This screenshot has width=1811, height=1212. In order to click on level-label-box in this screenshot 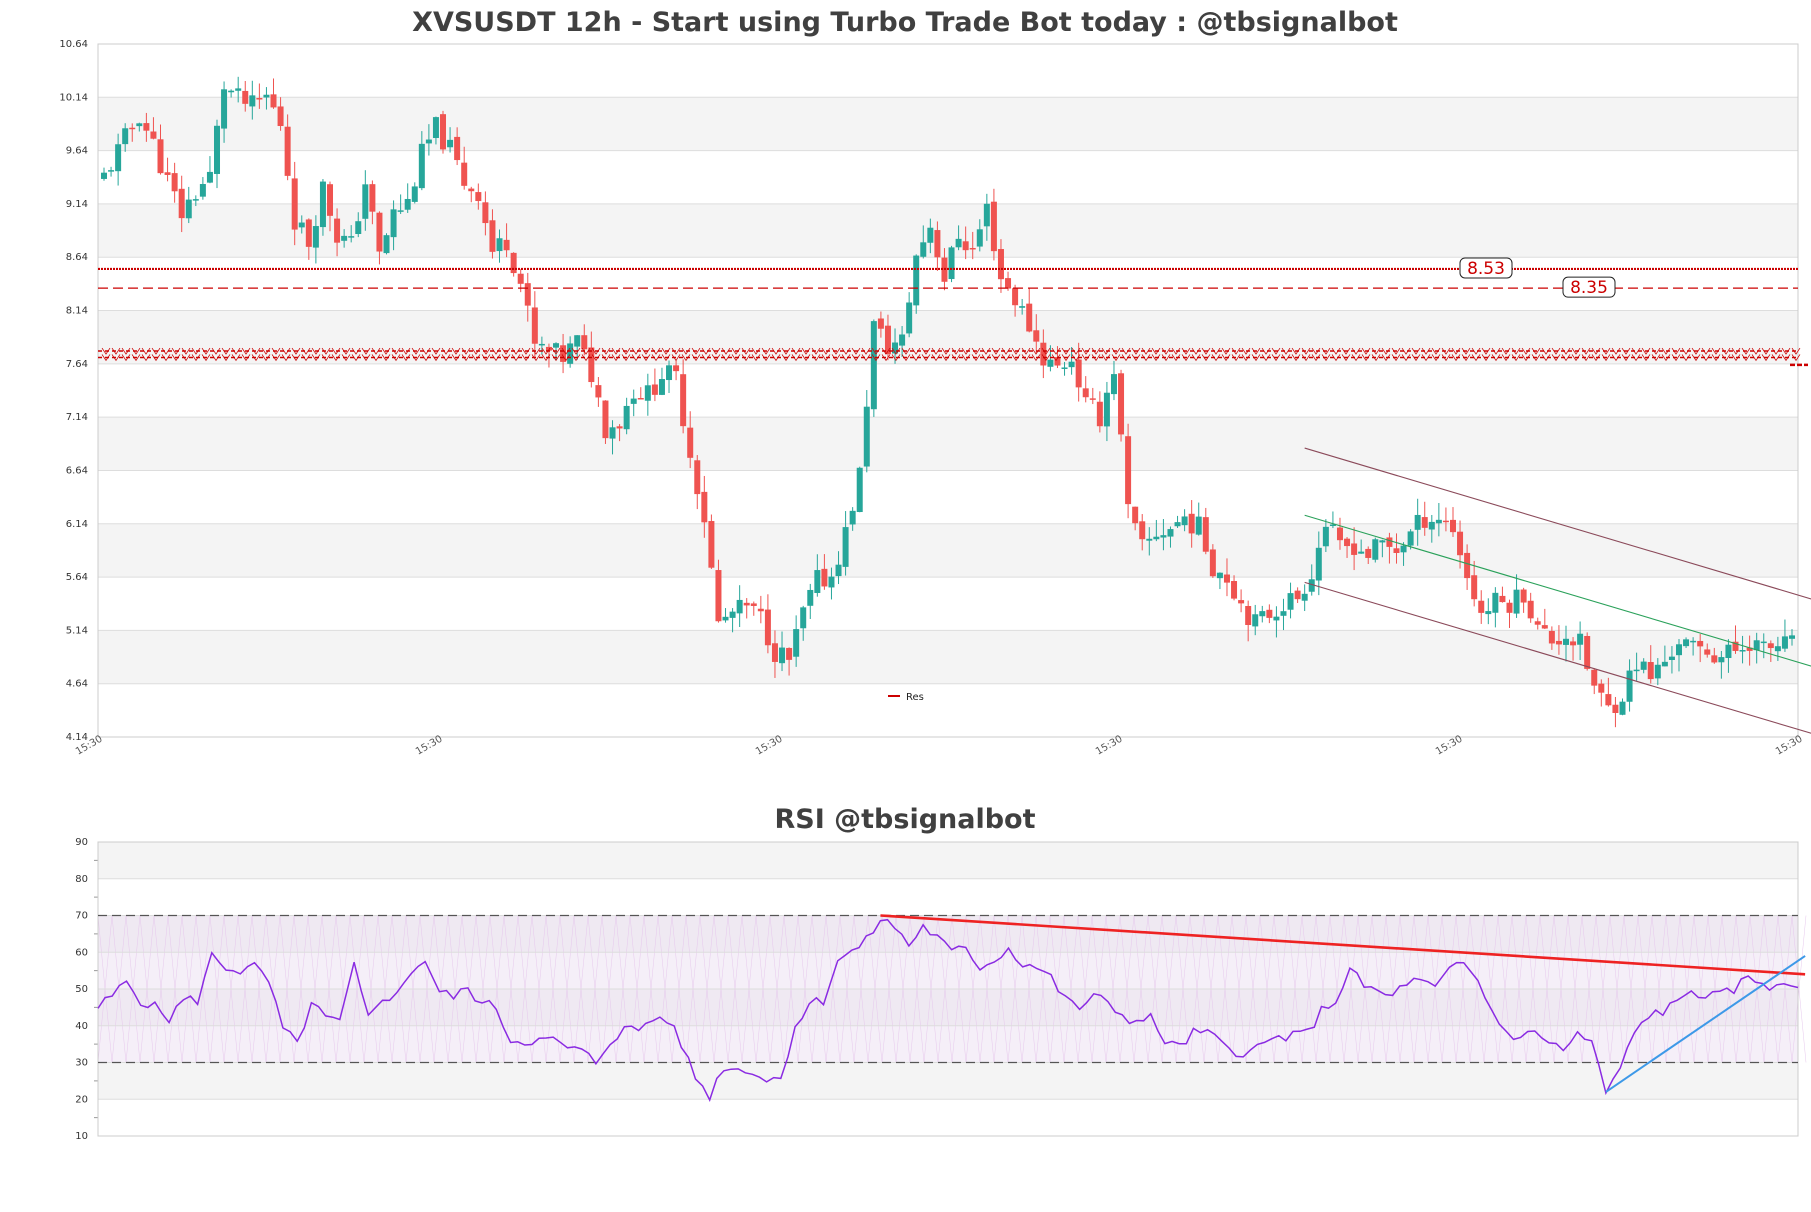, I will do `click(1589, 287)`.